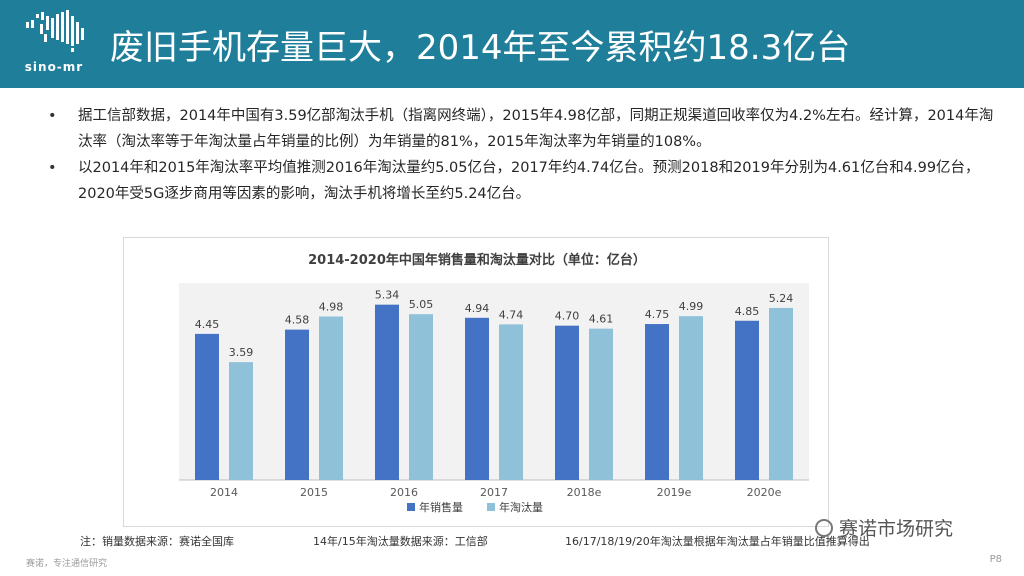 The image size is (1024, 576). Describe the element at coordinates (896, 529) in the screenshot. I see `brand-name: 赛诺市场研究` at that location.